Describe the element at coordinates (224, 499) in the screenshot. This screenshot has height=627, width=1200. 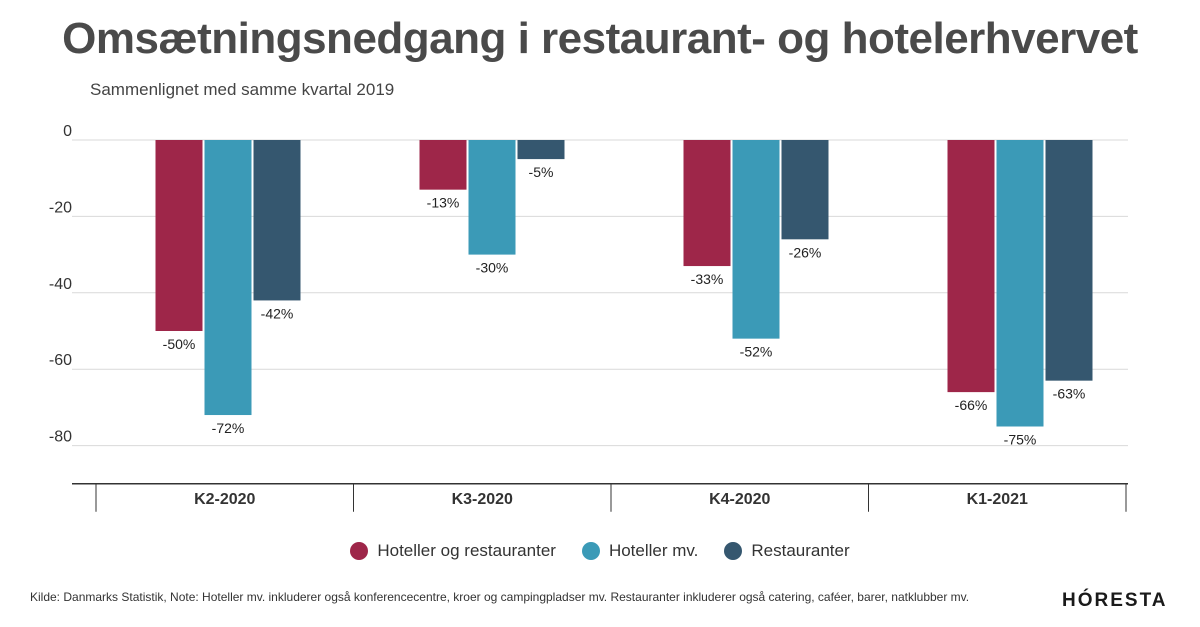
I see `x-tick-label: K2-2020` at that location.